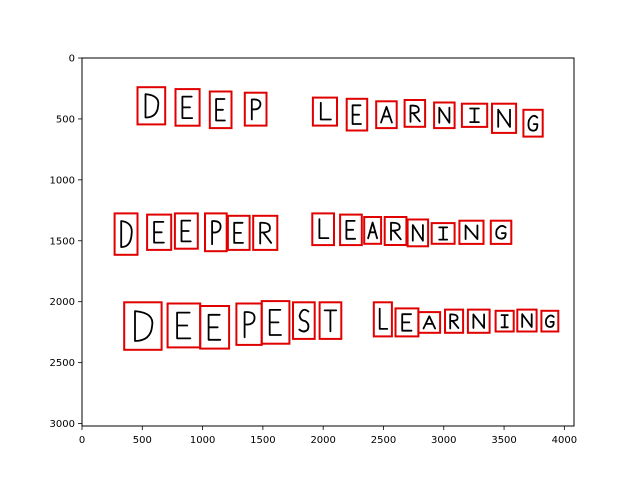  What do you see at coordinates (202, 440) in the screenshot?
I see `x-tick-label: 1000` at bounding box center [202, 440].